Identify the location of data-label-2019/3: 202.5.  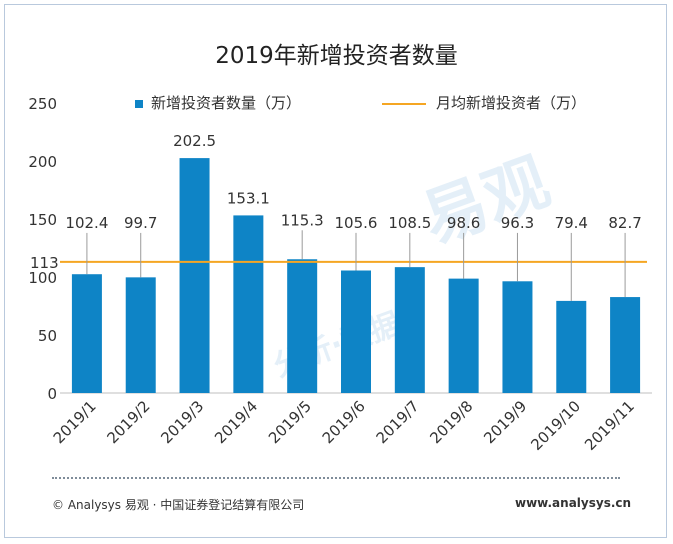
(194, 141).